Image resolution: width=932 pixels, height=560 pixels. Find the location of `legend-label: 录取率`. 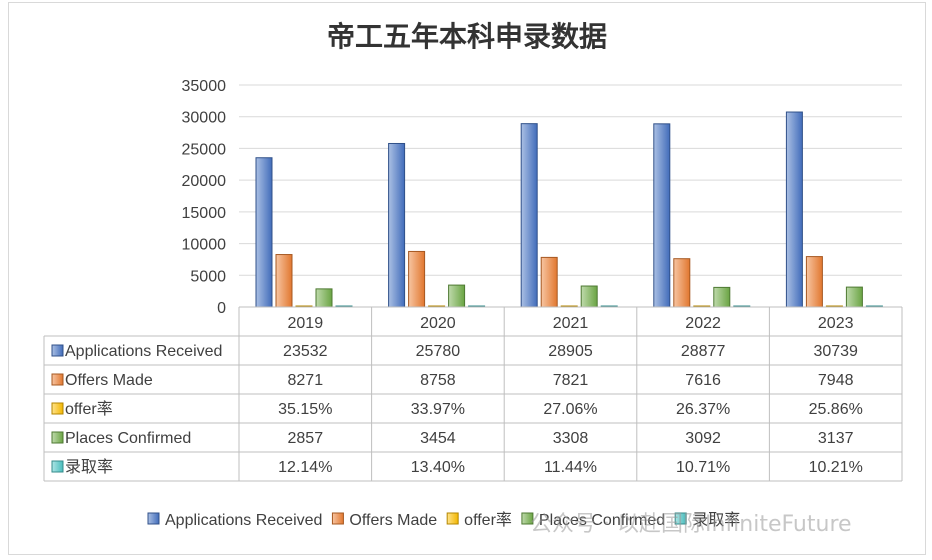

legend-label: 录取率 is located at coordinates (716, 520).